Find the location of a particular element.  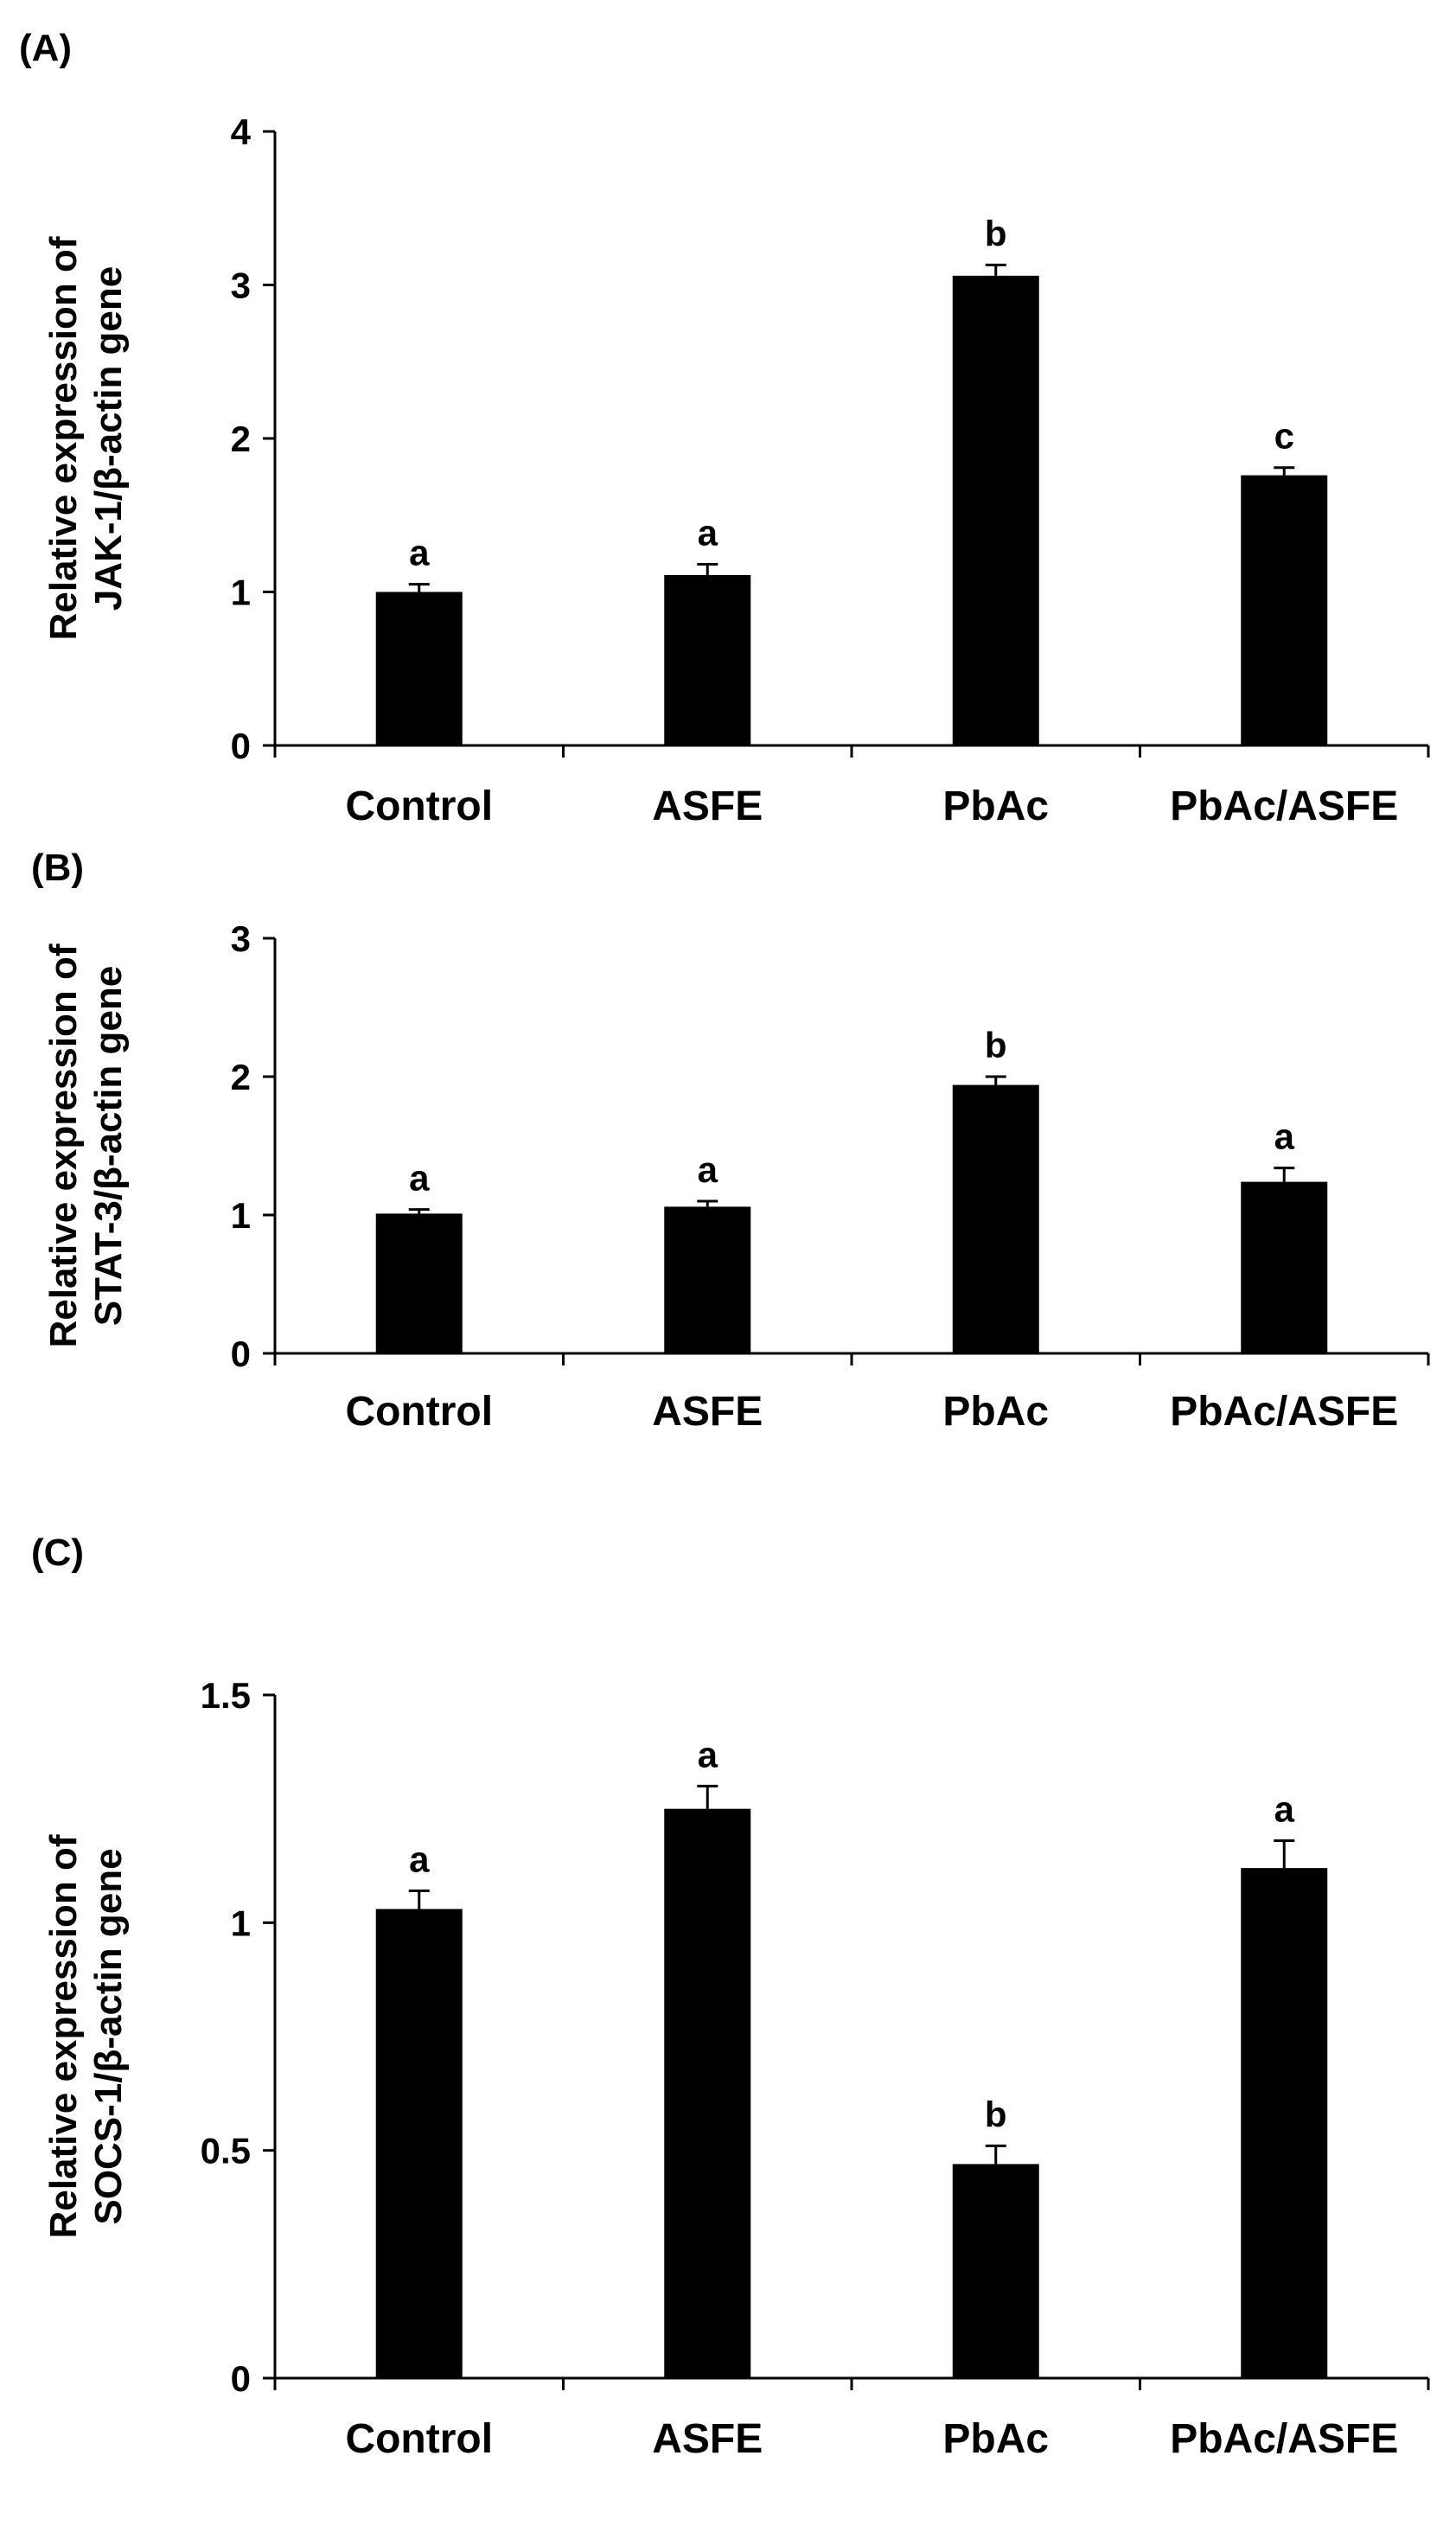

y-tick-label: 0.5 is located at coordinates (226, 2151).